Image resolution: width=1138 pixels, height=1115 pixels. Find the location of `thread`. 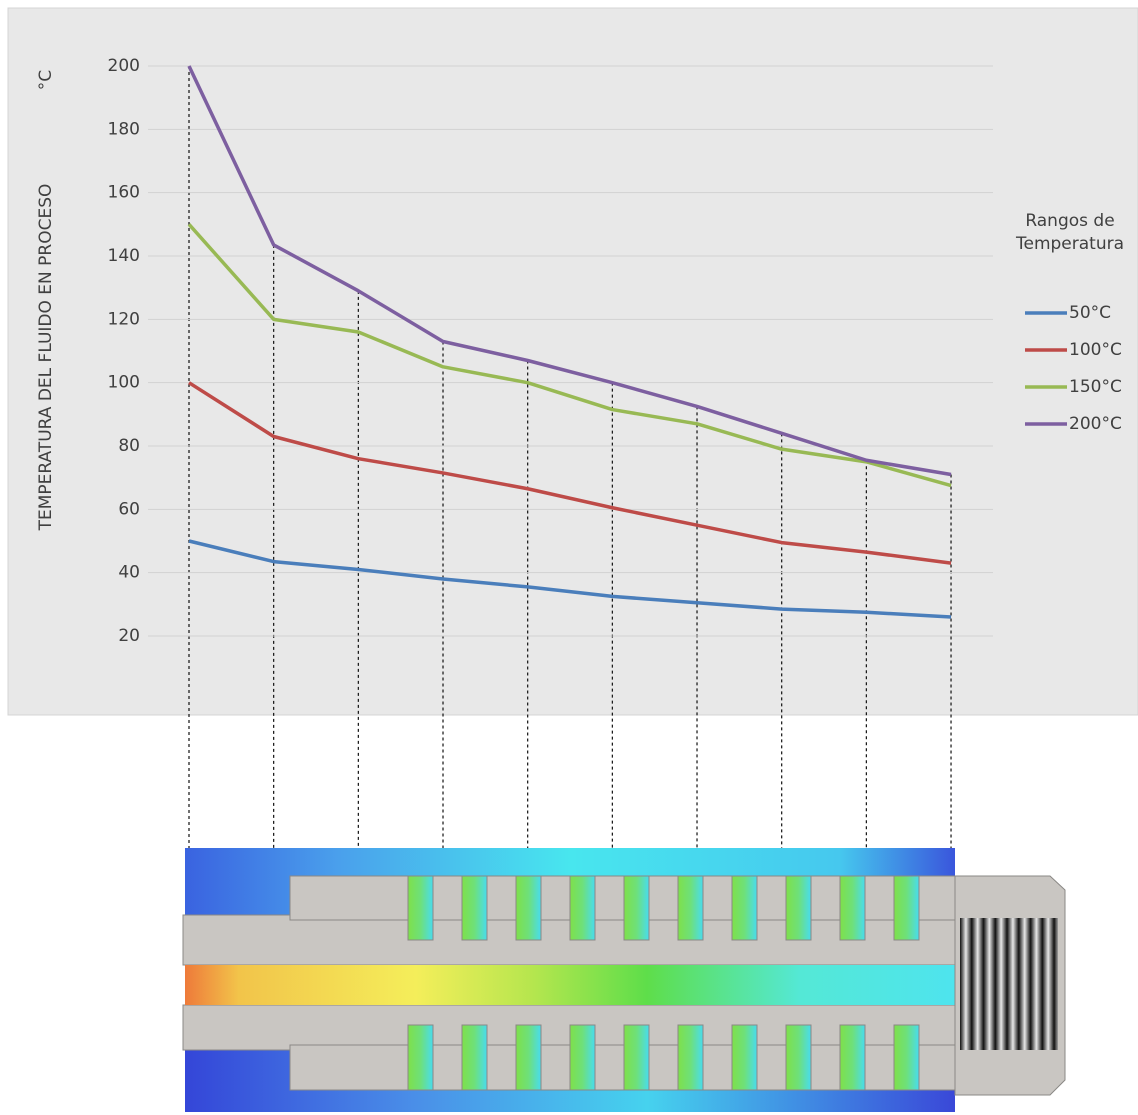

thread is located at coordinates (1009, 984).